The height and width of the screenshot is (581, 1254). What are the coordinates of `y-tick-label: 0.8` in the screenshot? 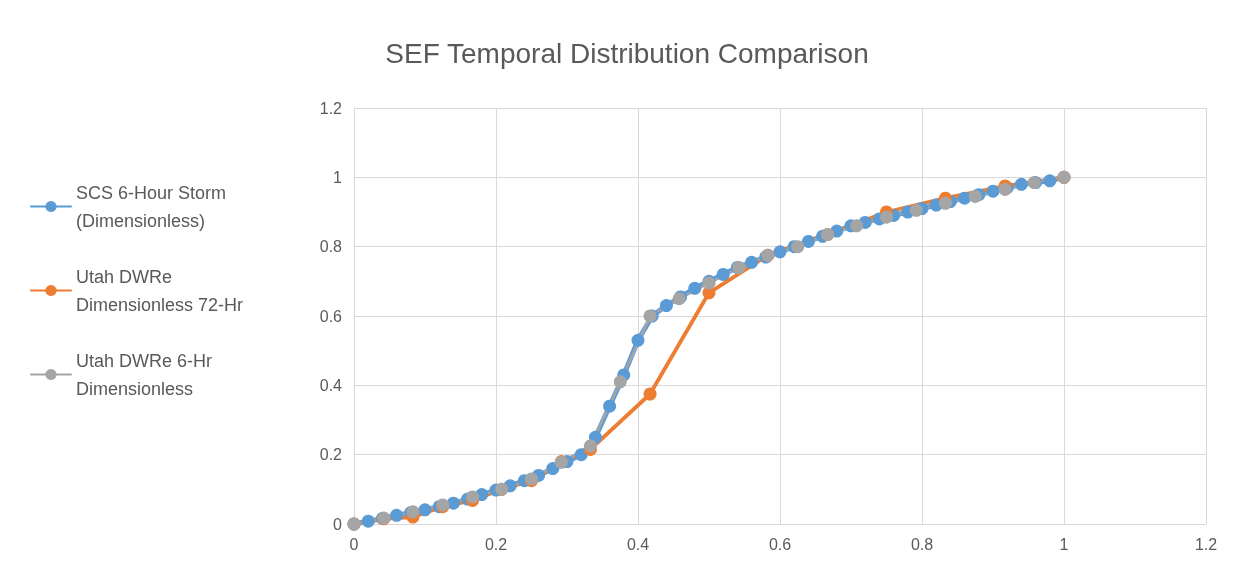 It's located at (331, 247).